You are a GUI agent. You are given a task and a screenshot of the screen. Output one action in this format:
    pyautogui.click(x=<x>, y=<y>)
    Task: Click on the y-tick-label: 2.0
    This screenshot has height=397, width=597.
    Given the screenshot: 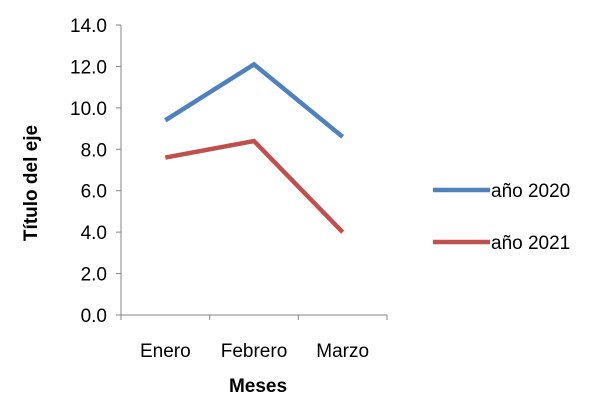 What is the action you would take?
    pyautogui.click(x=94, y=275)
    